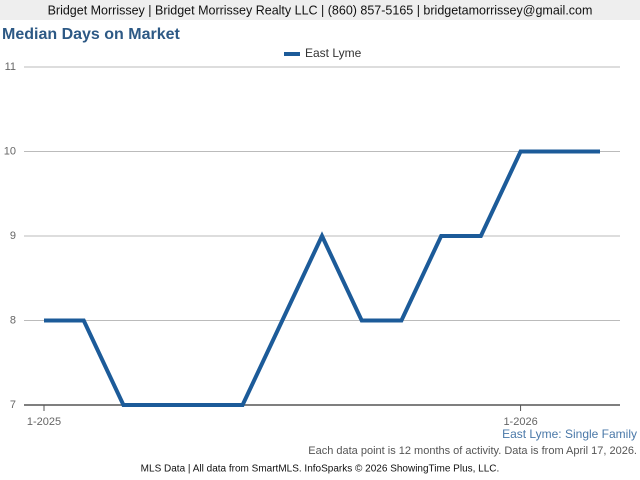 Image resolution: width=640 pixels, height=480 pixels. Describe the element at coordinates (13, 405) in the screenshot. I see `y-tick-label: 7` at that location.